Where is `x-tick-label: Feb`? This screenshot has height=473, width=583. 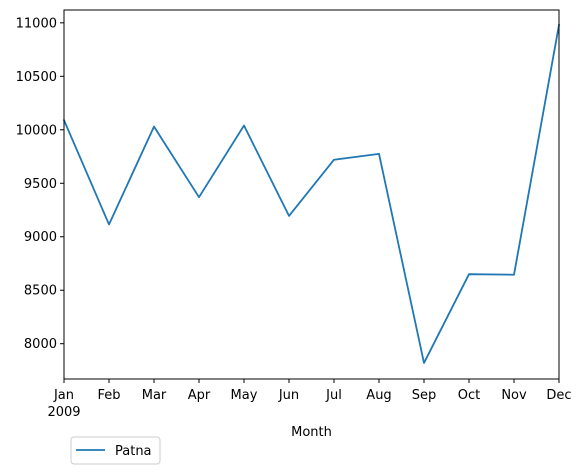 x-tick-label: Feb is located at coordinates (108, 395).